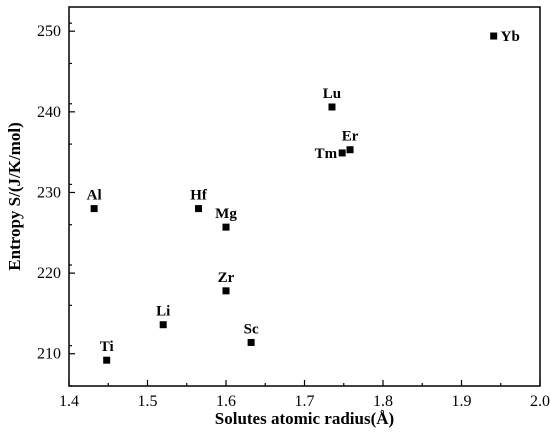  What do you see at coordinates (350, 137) in the screenshot?
I see `data-point-label: Er` at bounding box center [350, 137].